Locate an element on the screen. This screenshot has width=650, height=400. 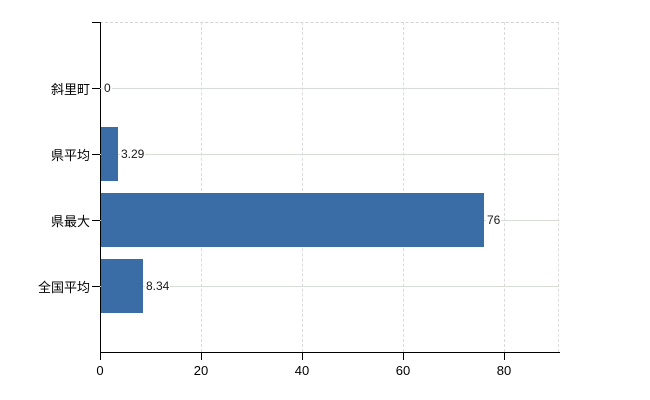
category-label: 全国平均 is located at coordinates (63, 287).